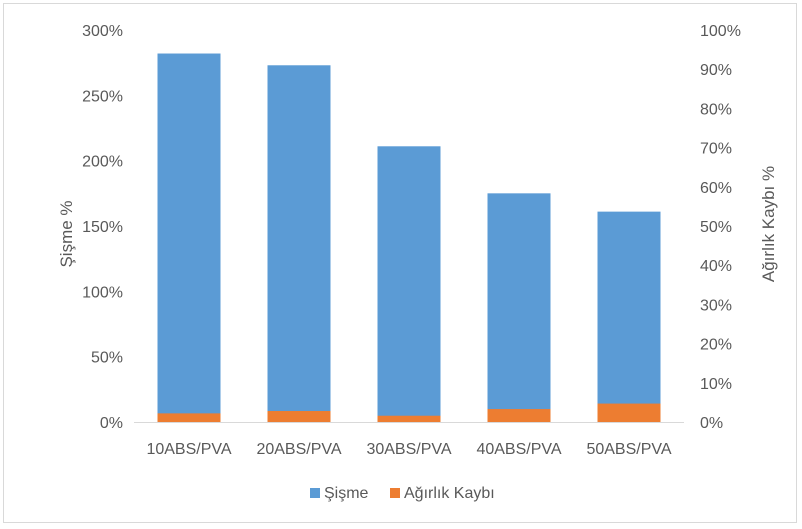 This screenshot has height=529, width=802. I want to click on y-axis-label: Şişme %, so click(66, 233).